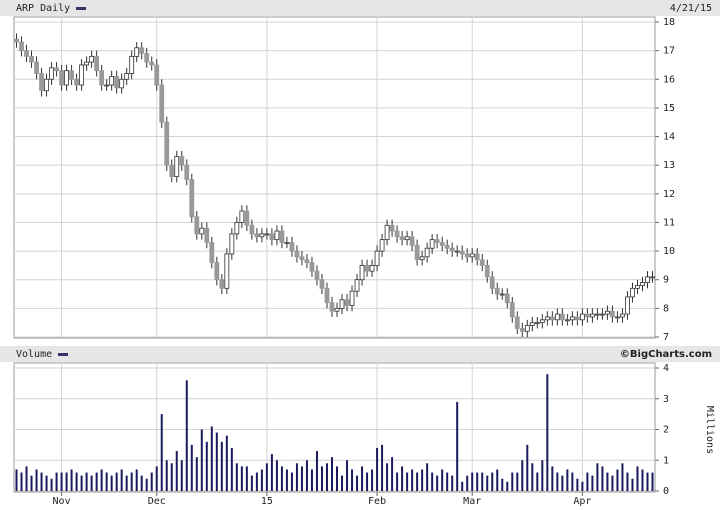 The height and width of the screenshot is (510, 720). Describe the element at coordinates (157, 501) in the screenshot. I see `x-tick-label: Dec` at that location.